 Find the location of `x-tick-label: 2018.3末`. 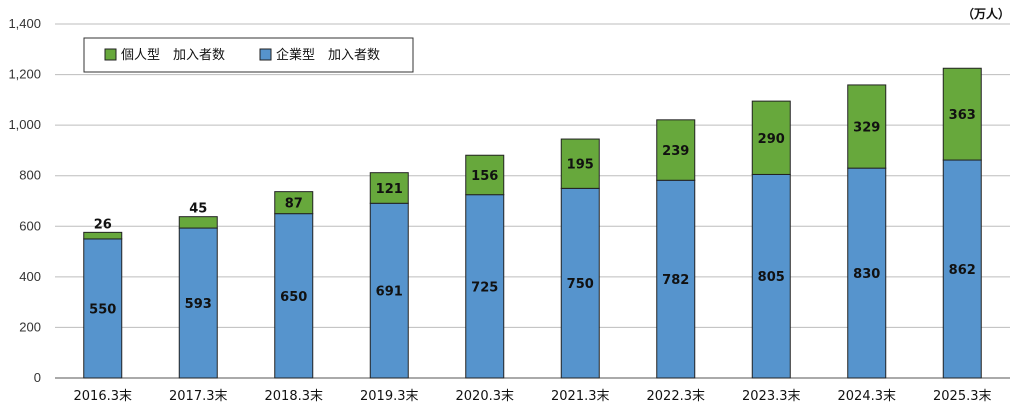

x-tick-label: 2018.3末 is located at coordinates (294, 396).